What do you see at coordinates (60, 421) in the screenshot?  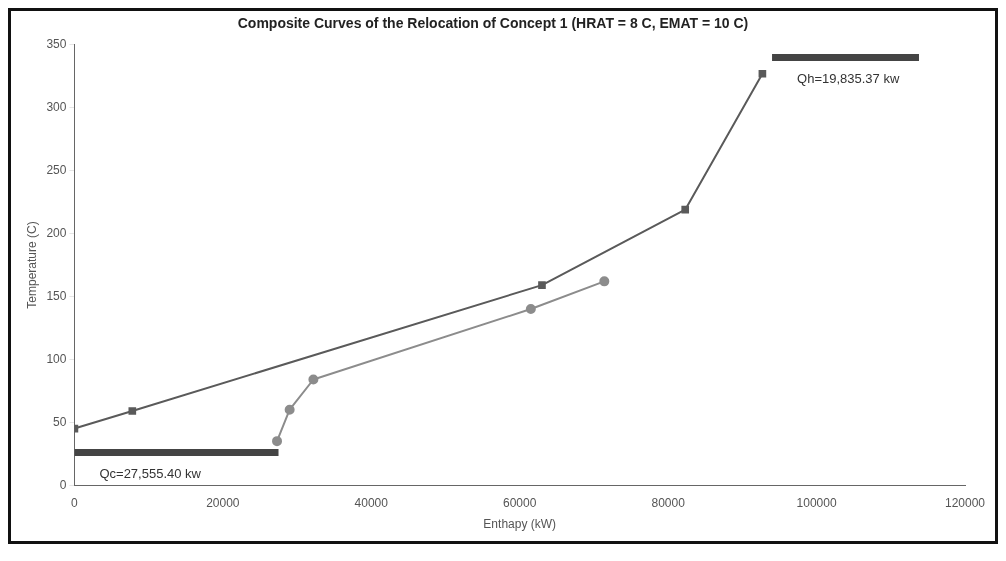 I see `y-tick-label: 50` at bounding box center [60, 421].